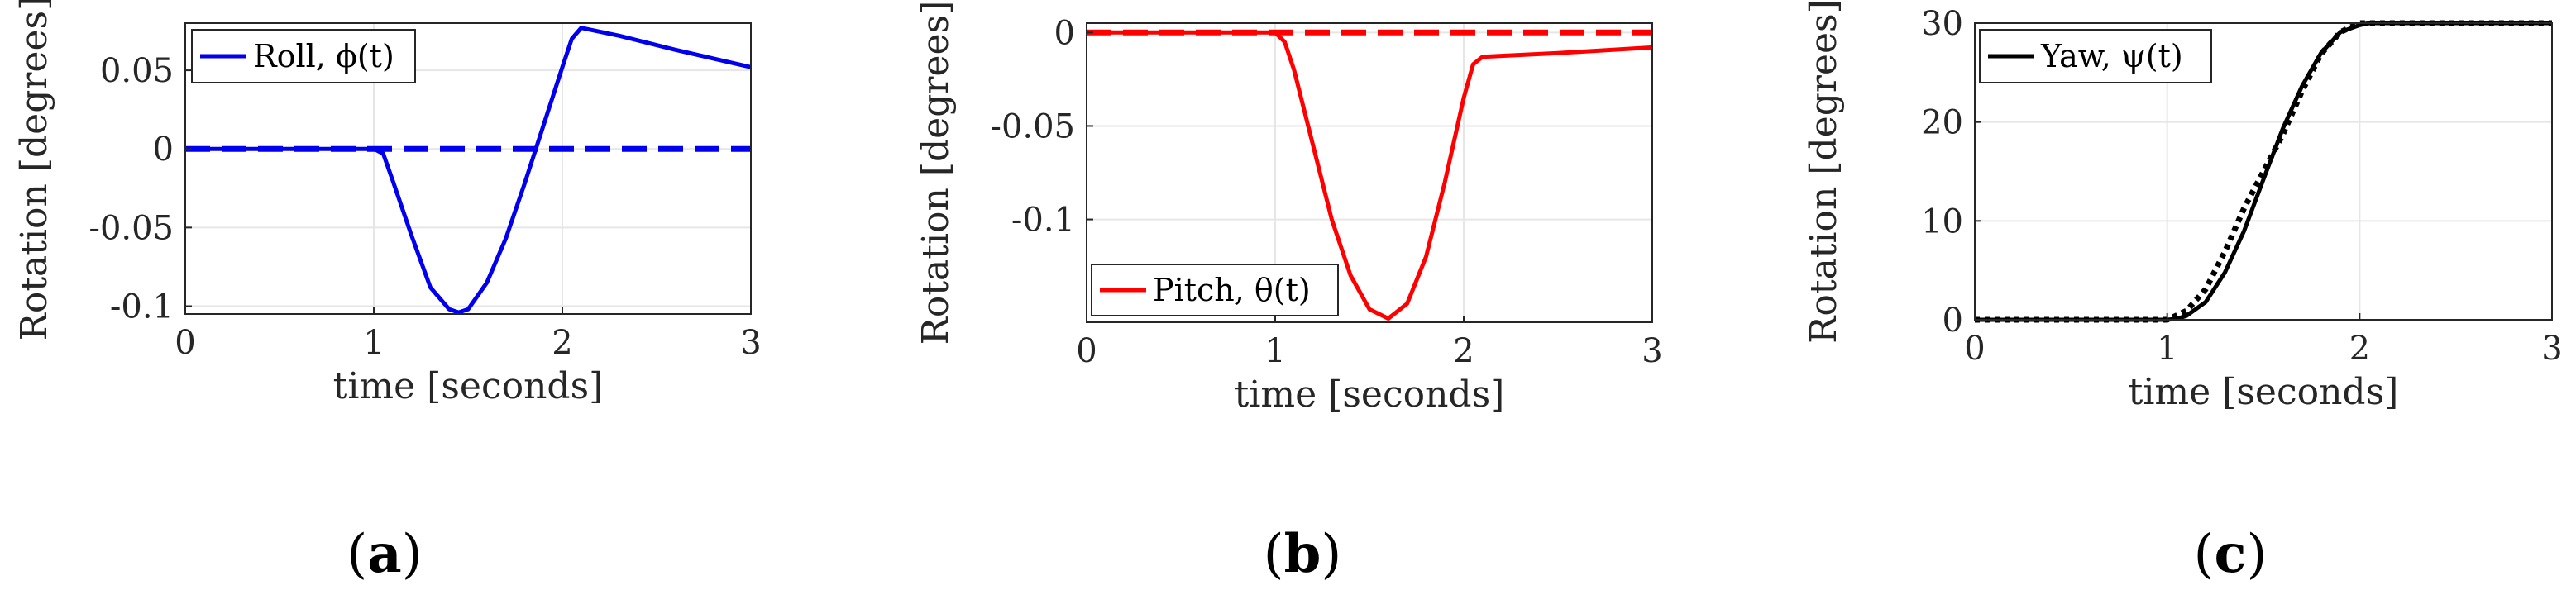 This screenshot has height=609, width=2576. I want to click on legend: Yaw, ψ(t), so click(2095, 56).